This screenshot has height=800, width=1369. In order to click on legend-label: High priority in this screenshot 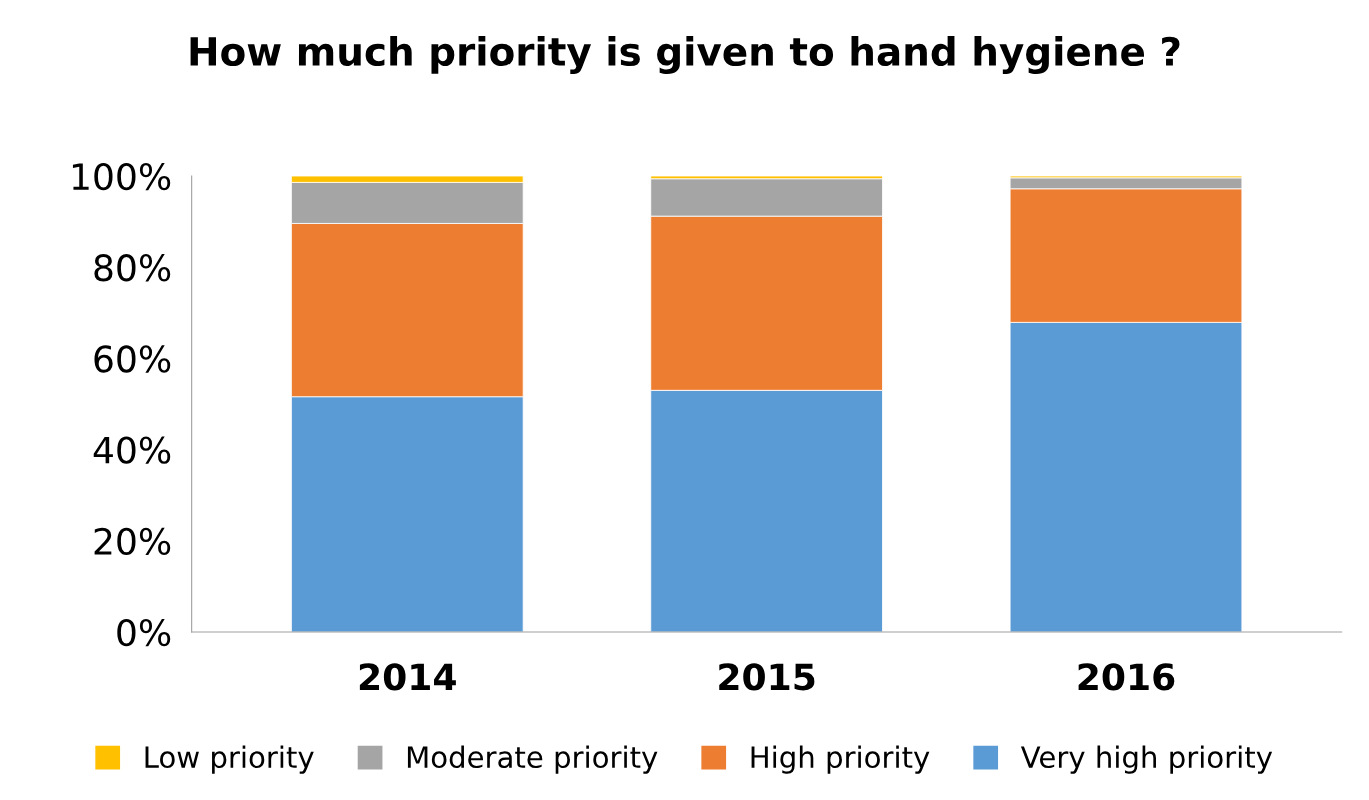, I will do `click(840, 759)`.